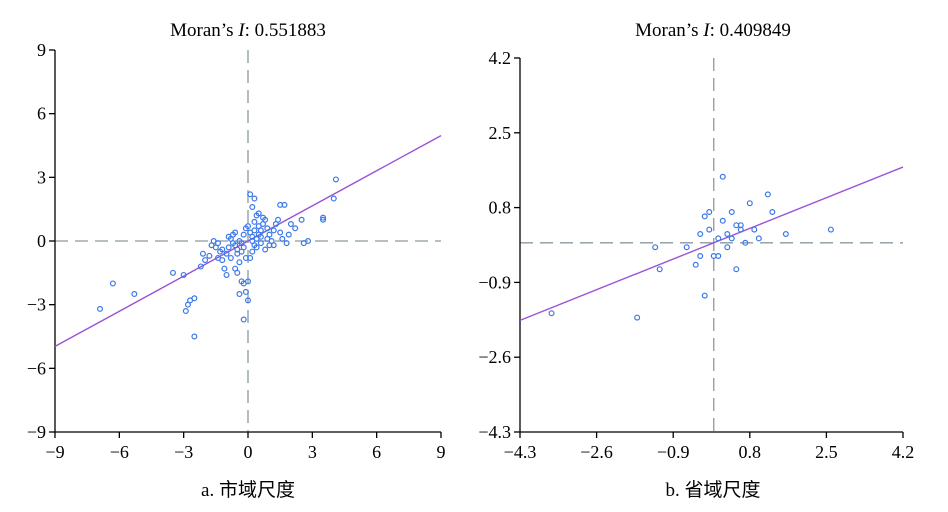 This screenshot has width=948, height=512. I want to click on y-tick-label: 2.5, so click(500, 133).